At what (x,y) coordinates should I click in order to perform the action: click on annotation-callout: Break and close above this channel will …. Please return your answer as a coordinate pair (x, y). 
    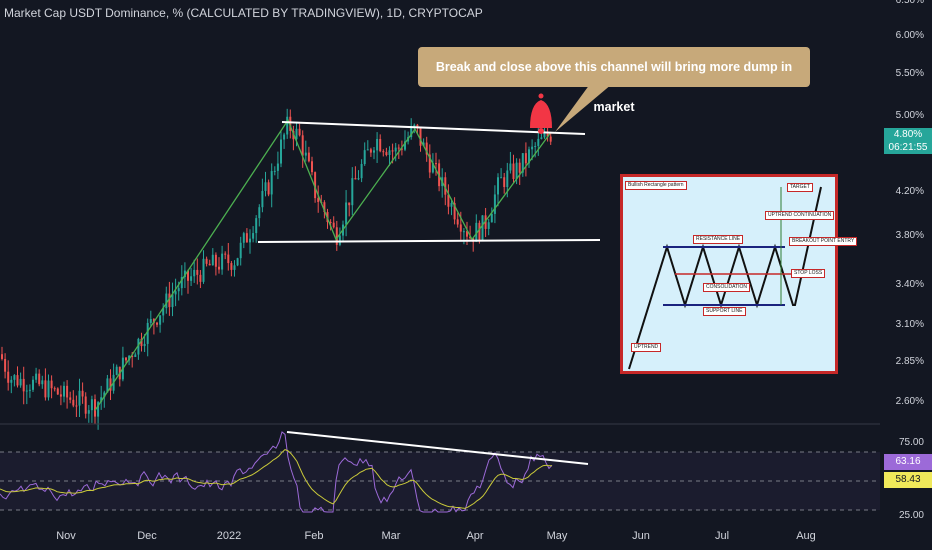
    Looking at the image, I should click on (614, 80).